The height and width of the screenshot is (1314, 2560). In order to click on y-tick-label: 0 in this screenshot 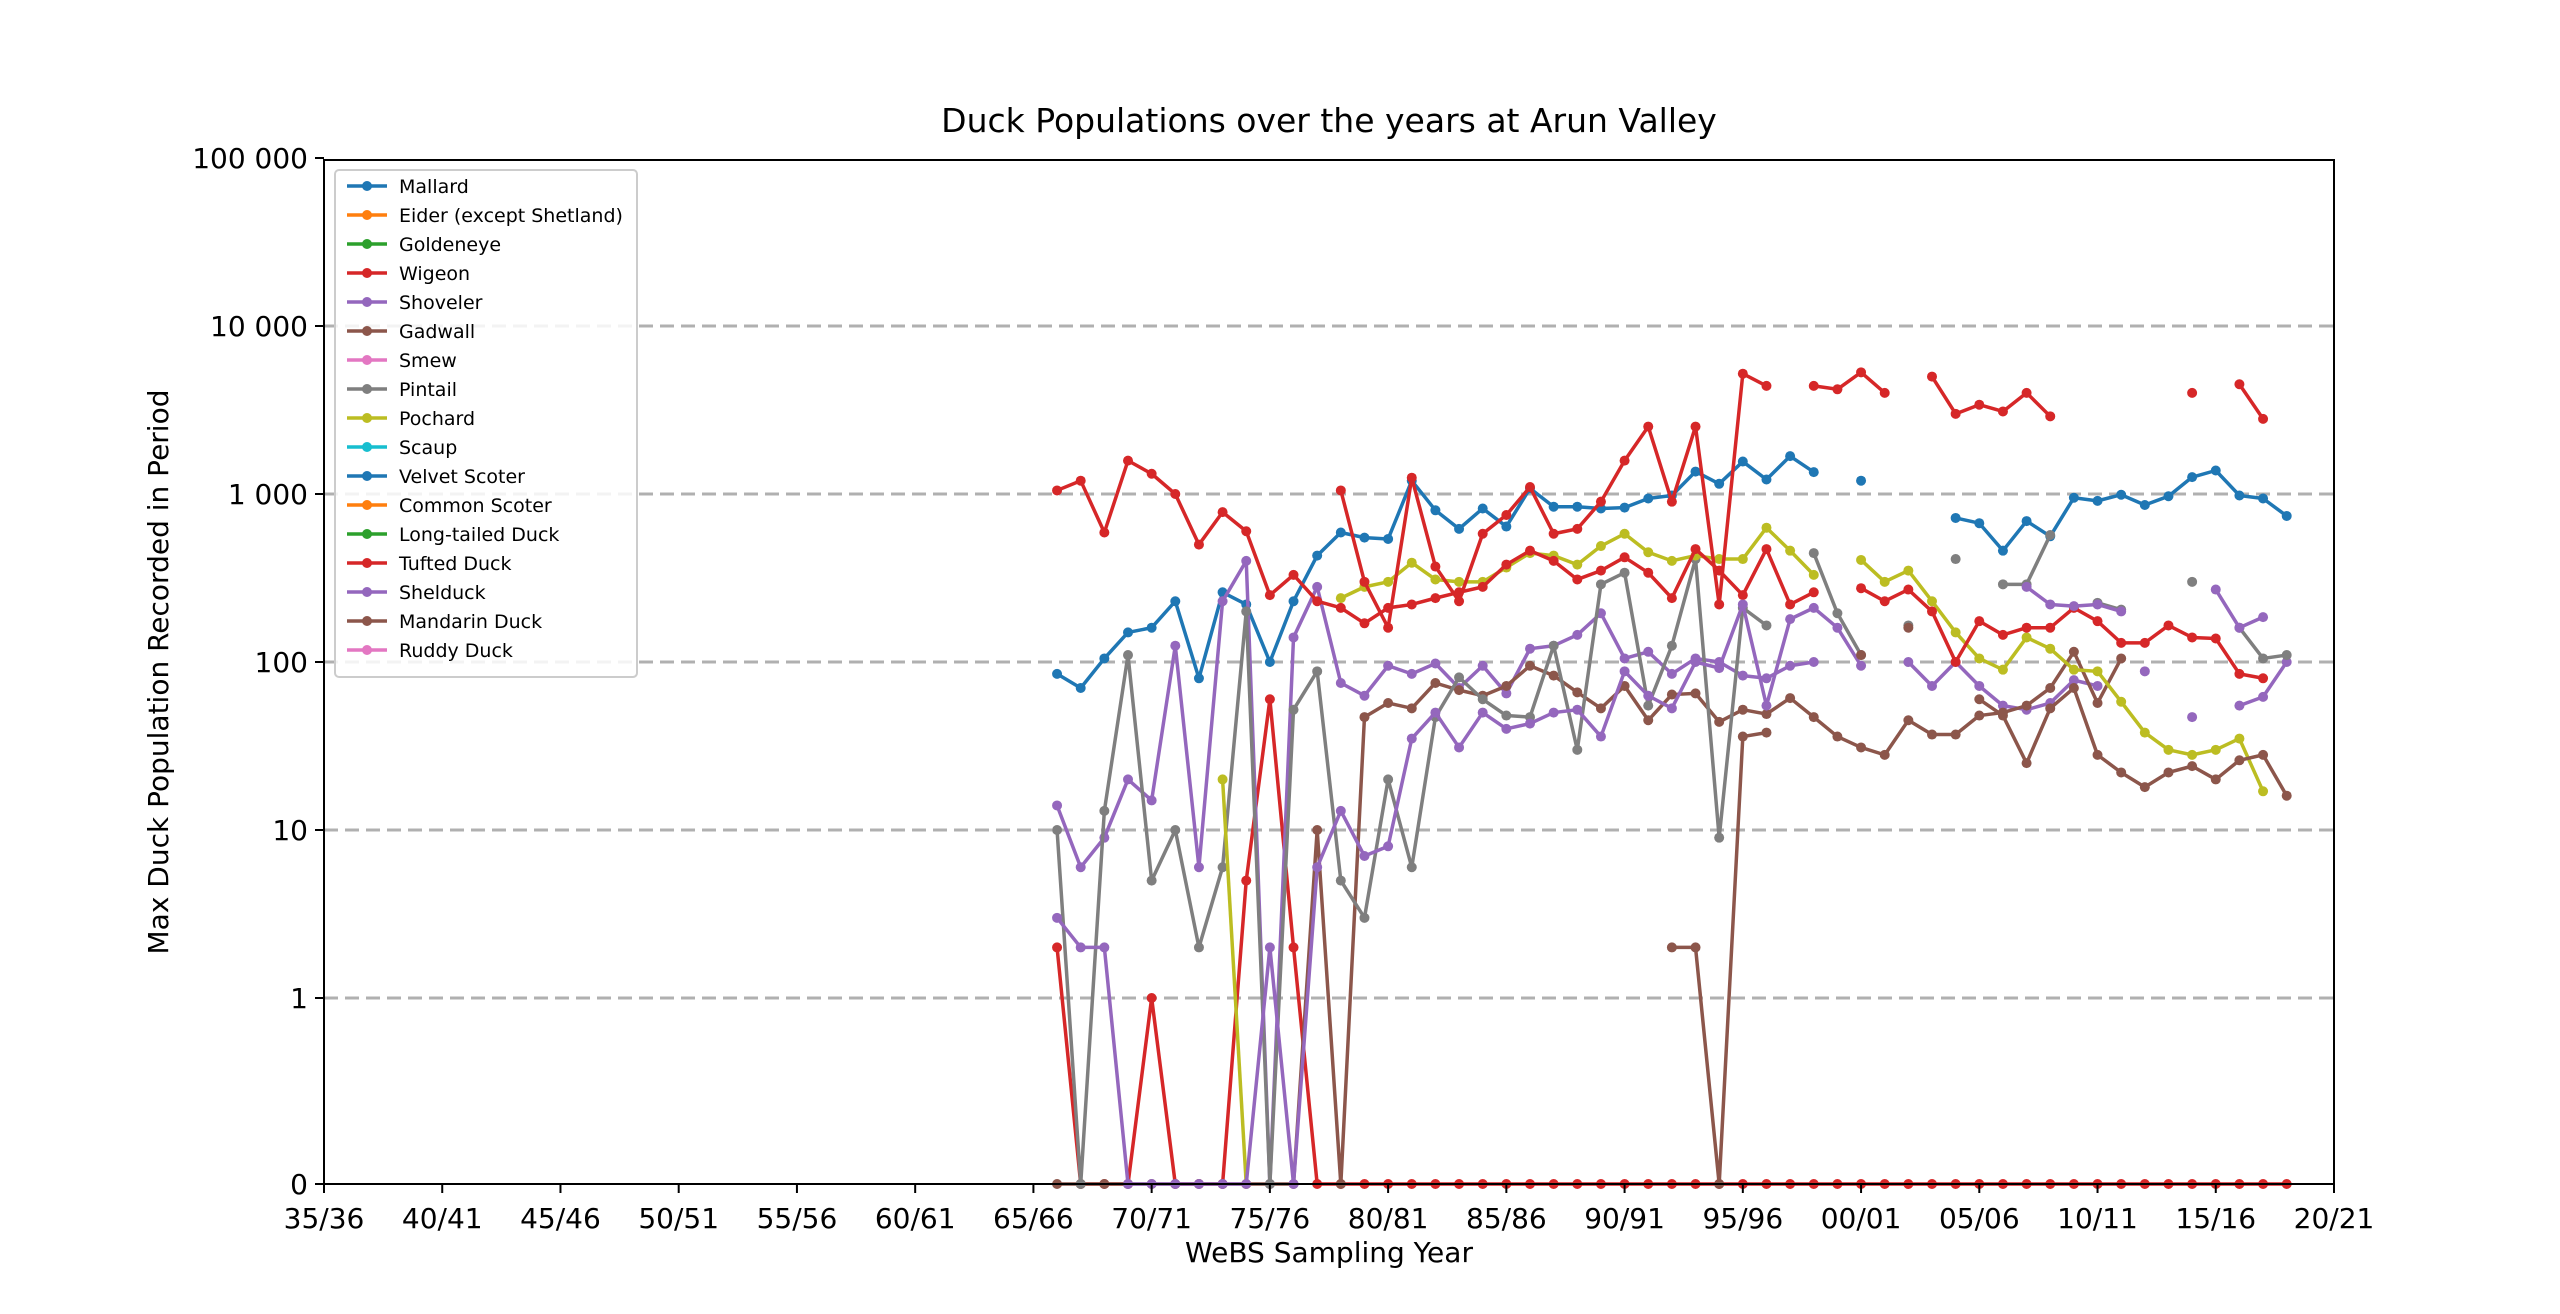, I will do `click(299, 1184)`.